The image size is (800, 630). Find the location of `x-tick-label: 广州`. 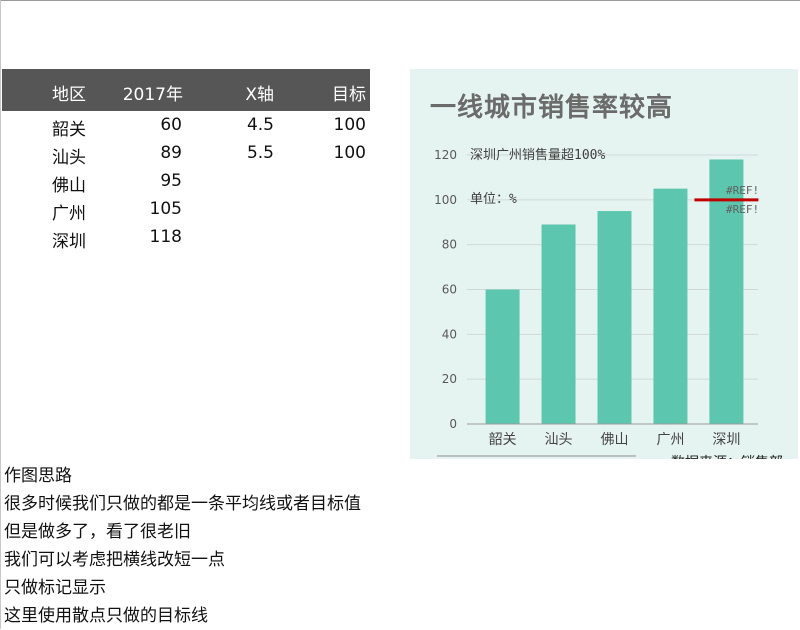

x-tick-label: 广州 is located at coordinates (670, 440).